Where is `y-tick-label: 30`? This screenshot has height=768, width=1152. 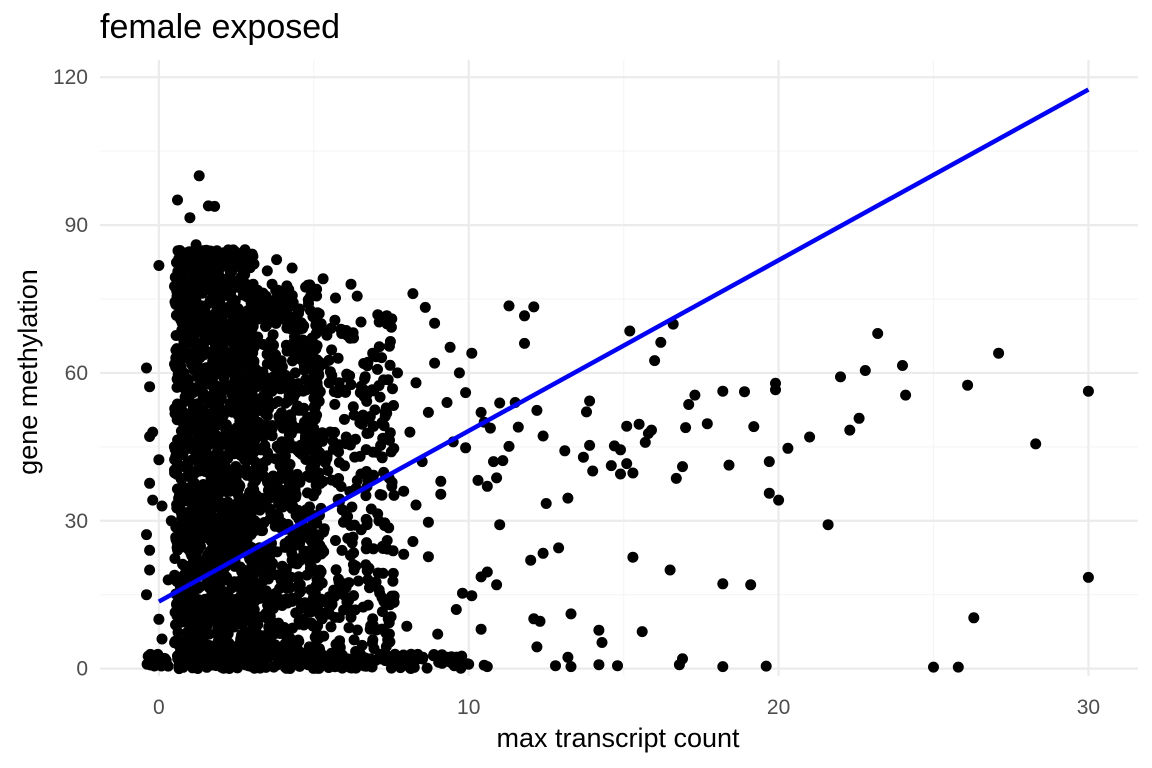 y-tick-label: 30 is located at coordinates (76, 521).